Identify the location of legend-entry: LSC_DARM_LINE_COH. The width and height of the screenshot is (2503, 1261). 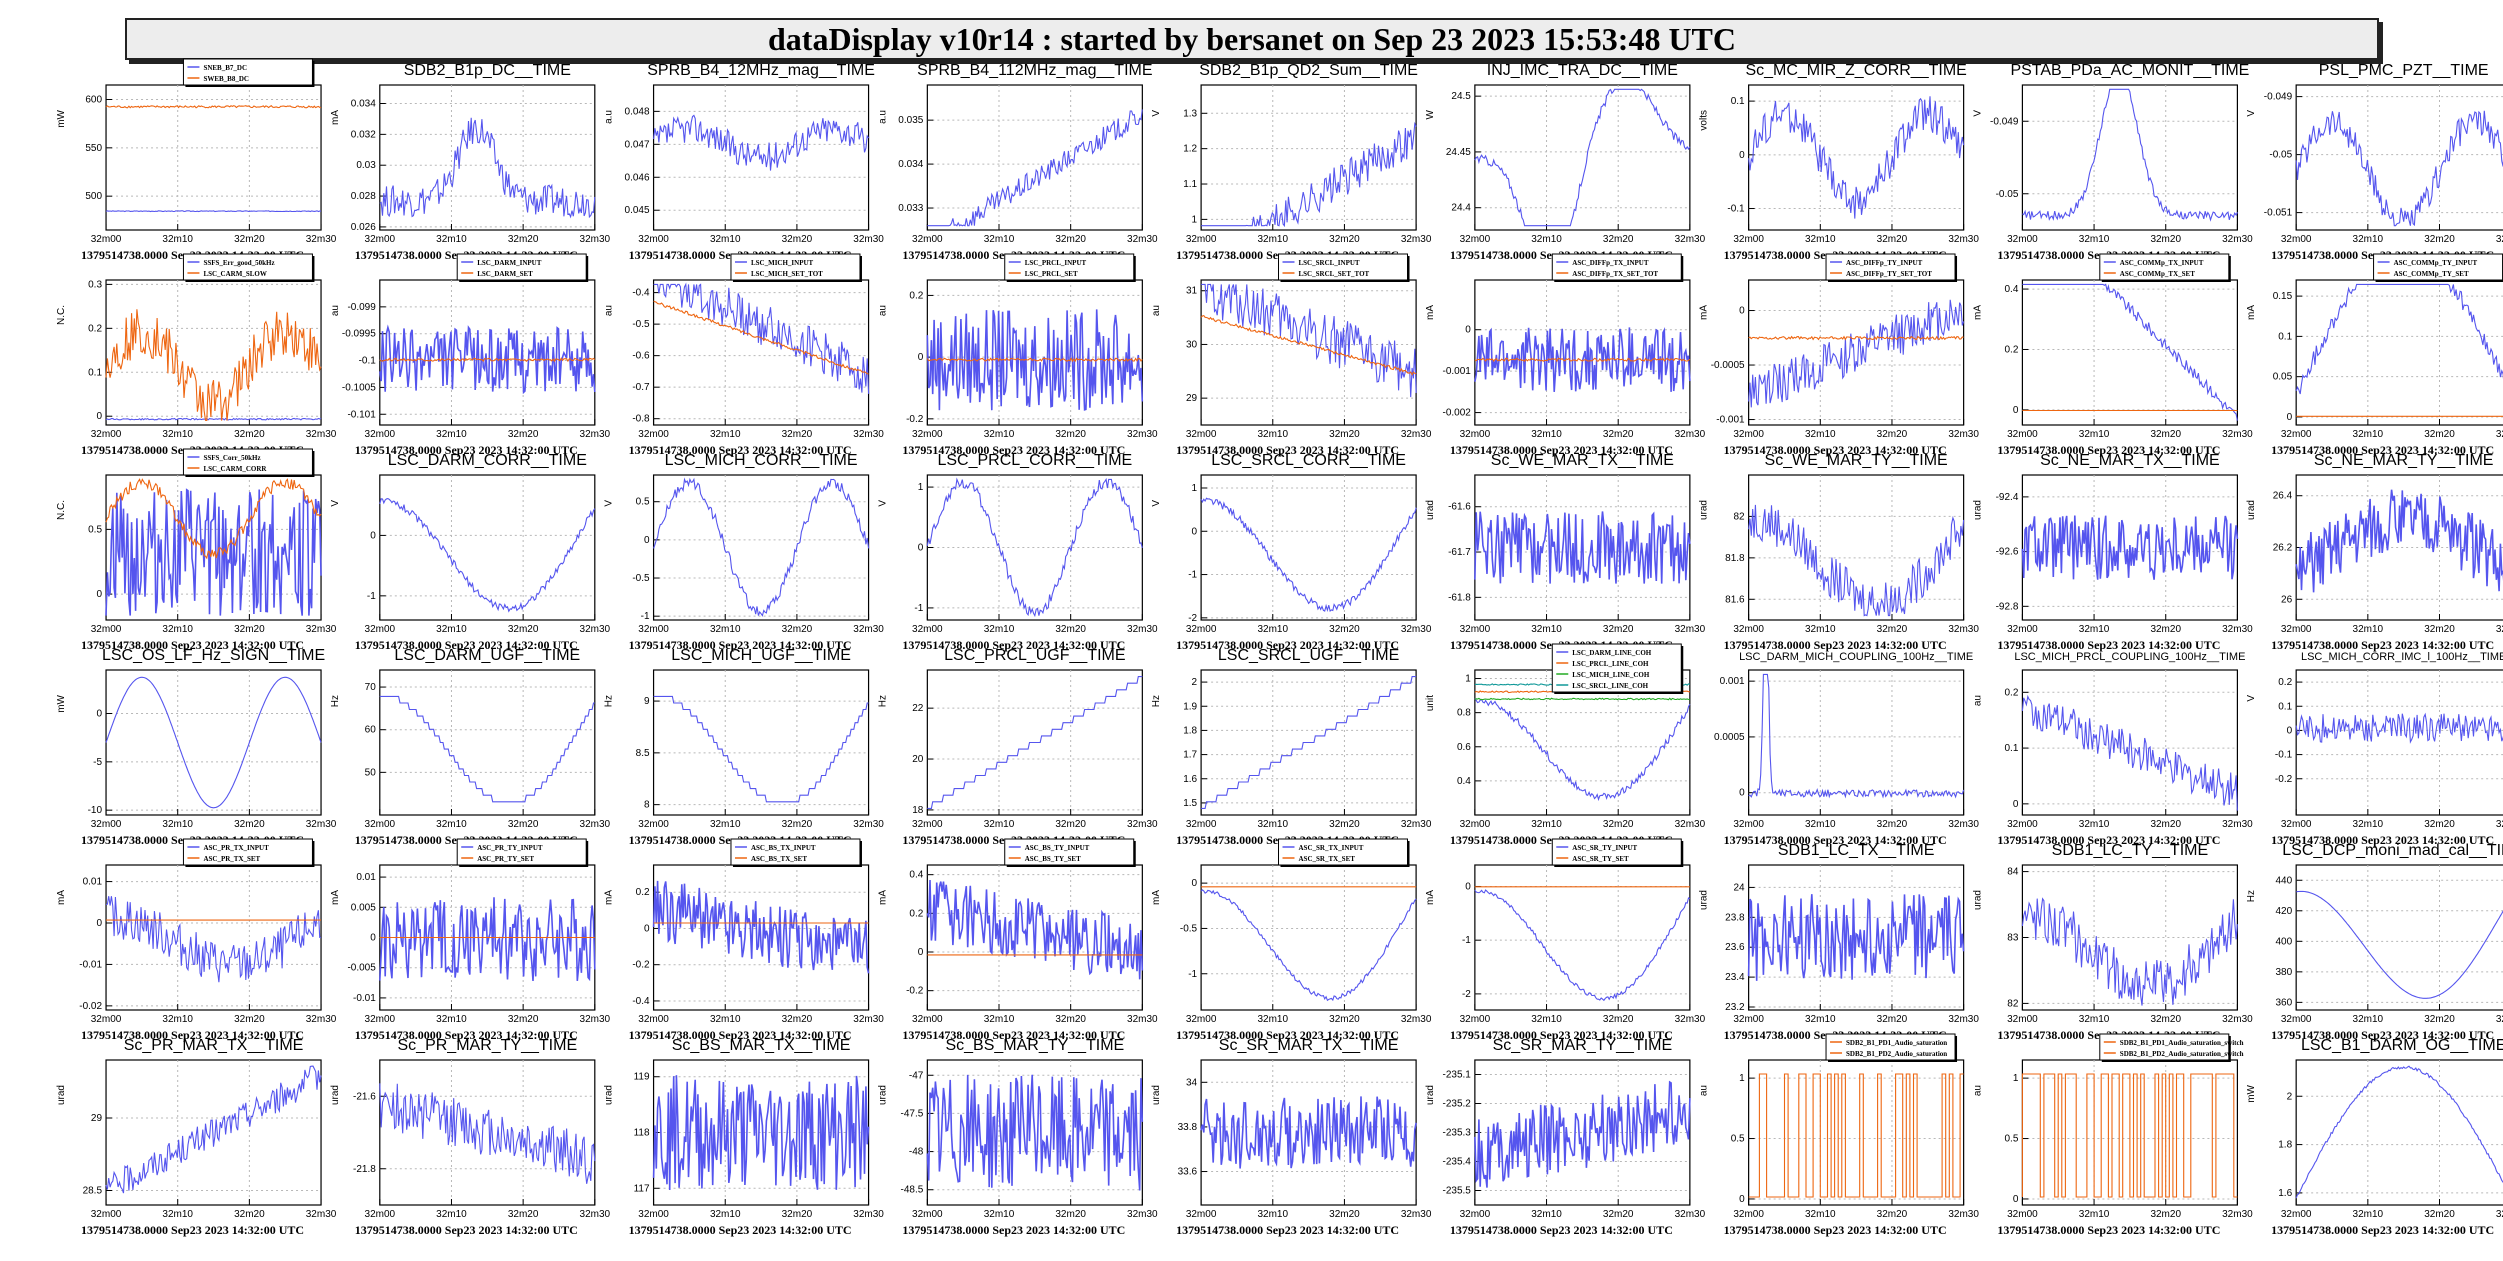
(1612, 653).